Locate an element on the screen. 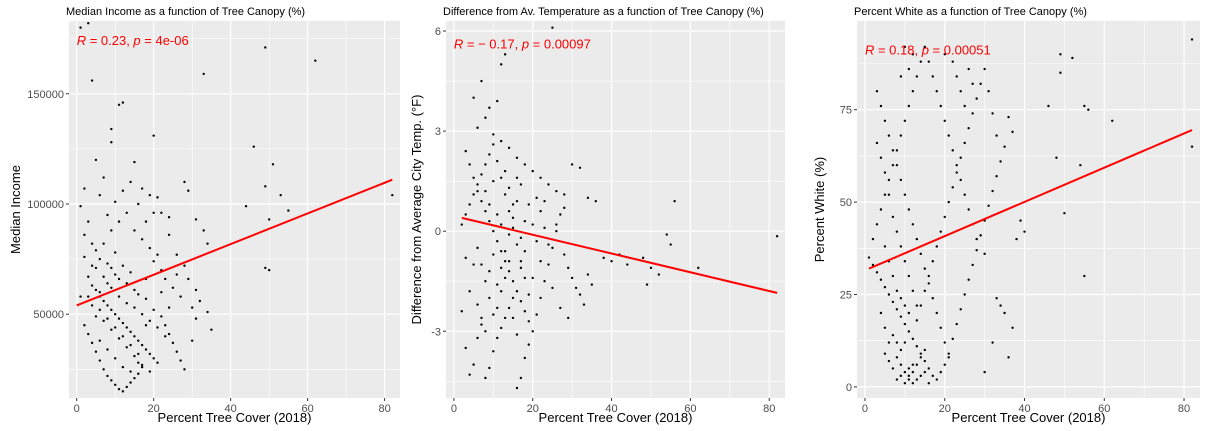 This screenshot has height=431, width=1209. x-axis-title: Percent Tree Cover (2018) is located at coordinates (235, 417).